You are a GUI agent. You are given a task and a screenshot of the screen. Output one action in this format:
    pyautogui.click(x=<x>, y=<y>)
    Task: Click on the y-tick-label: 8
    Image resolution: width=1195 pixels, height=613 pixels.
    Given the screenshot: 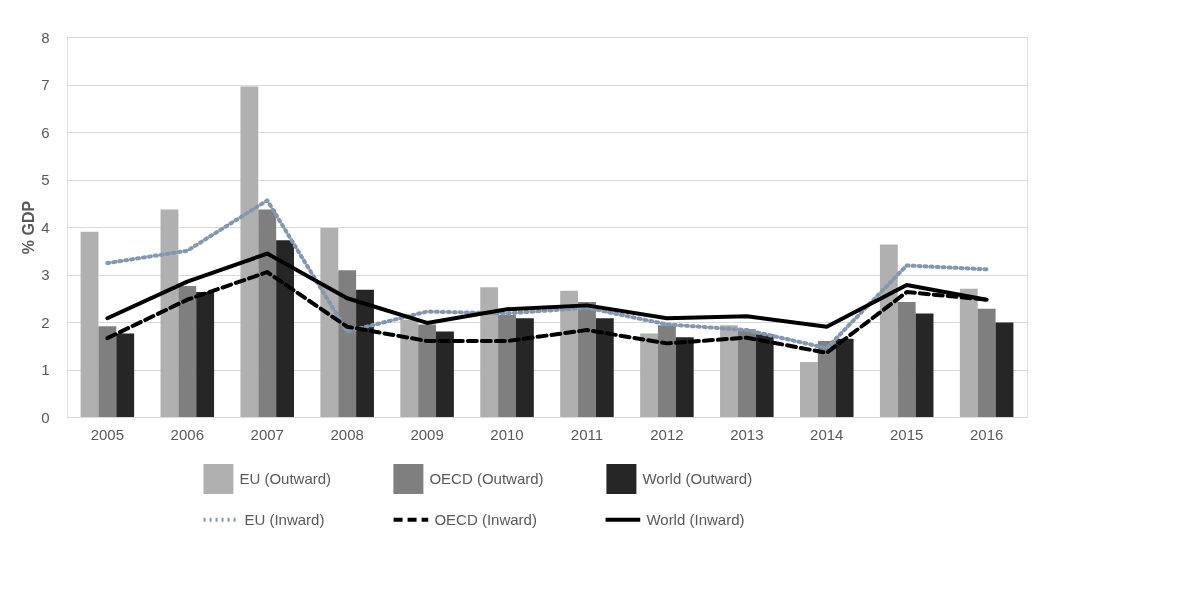 What is the action you would take?
    pyautogui.click(x=45, y=37)
    